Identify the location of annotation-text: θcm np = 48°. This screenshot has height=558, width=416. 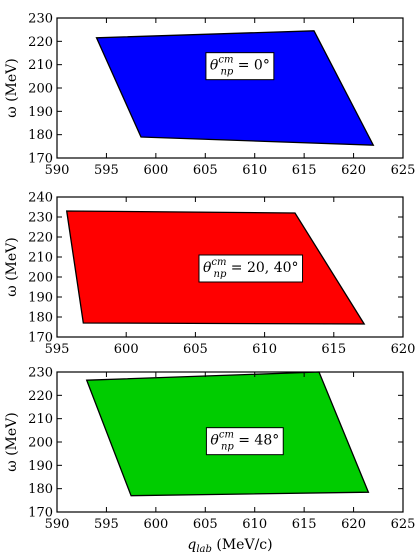
(244, 441).